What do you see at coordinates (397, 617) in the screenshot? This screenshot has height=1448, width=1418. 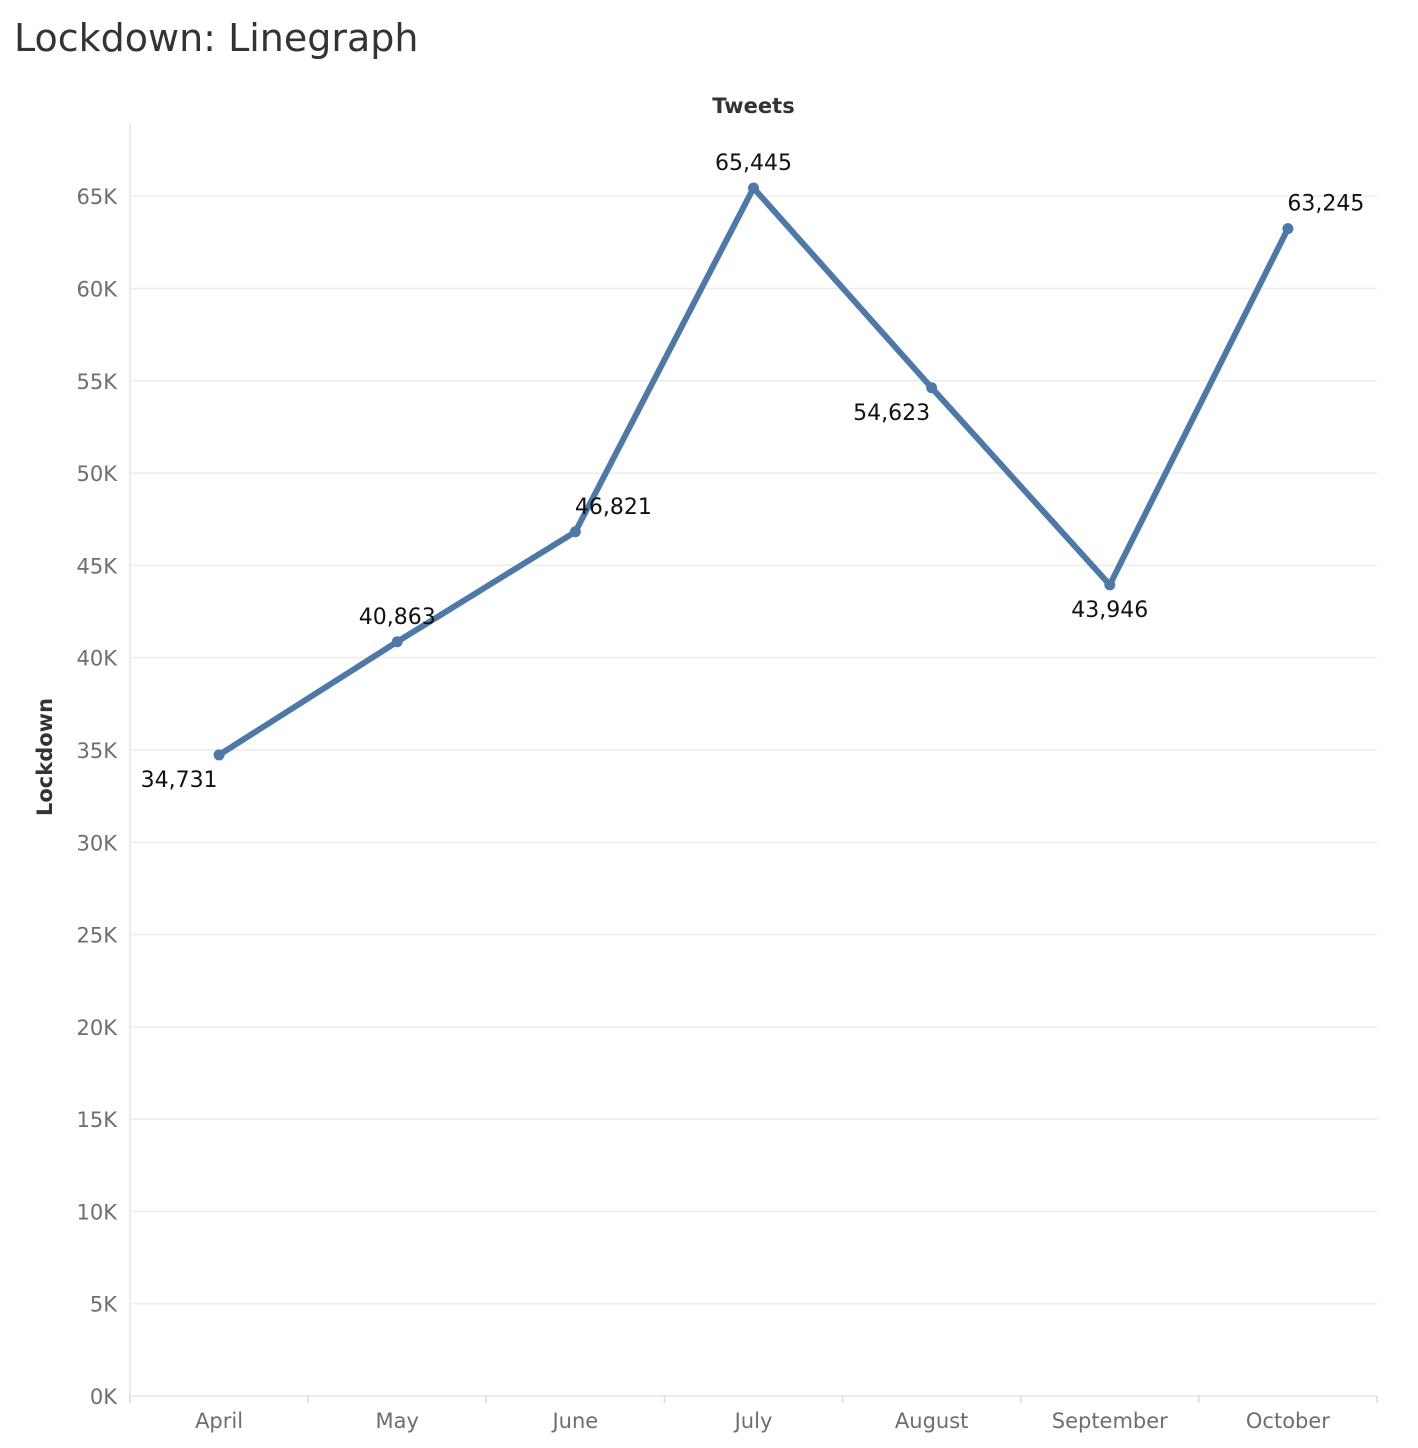 I see `data-label: 40,863` at bounding box center [397, 617].